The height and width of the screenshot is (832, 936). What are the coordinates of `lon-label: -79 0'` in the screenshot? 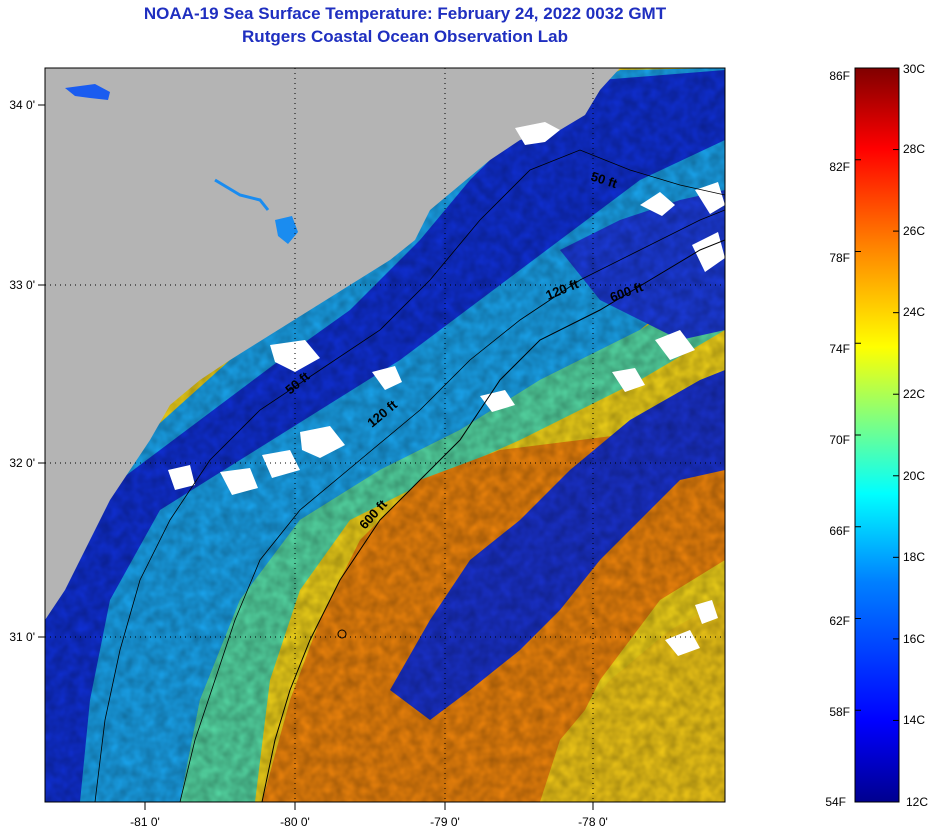 It's located at (445, 822).